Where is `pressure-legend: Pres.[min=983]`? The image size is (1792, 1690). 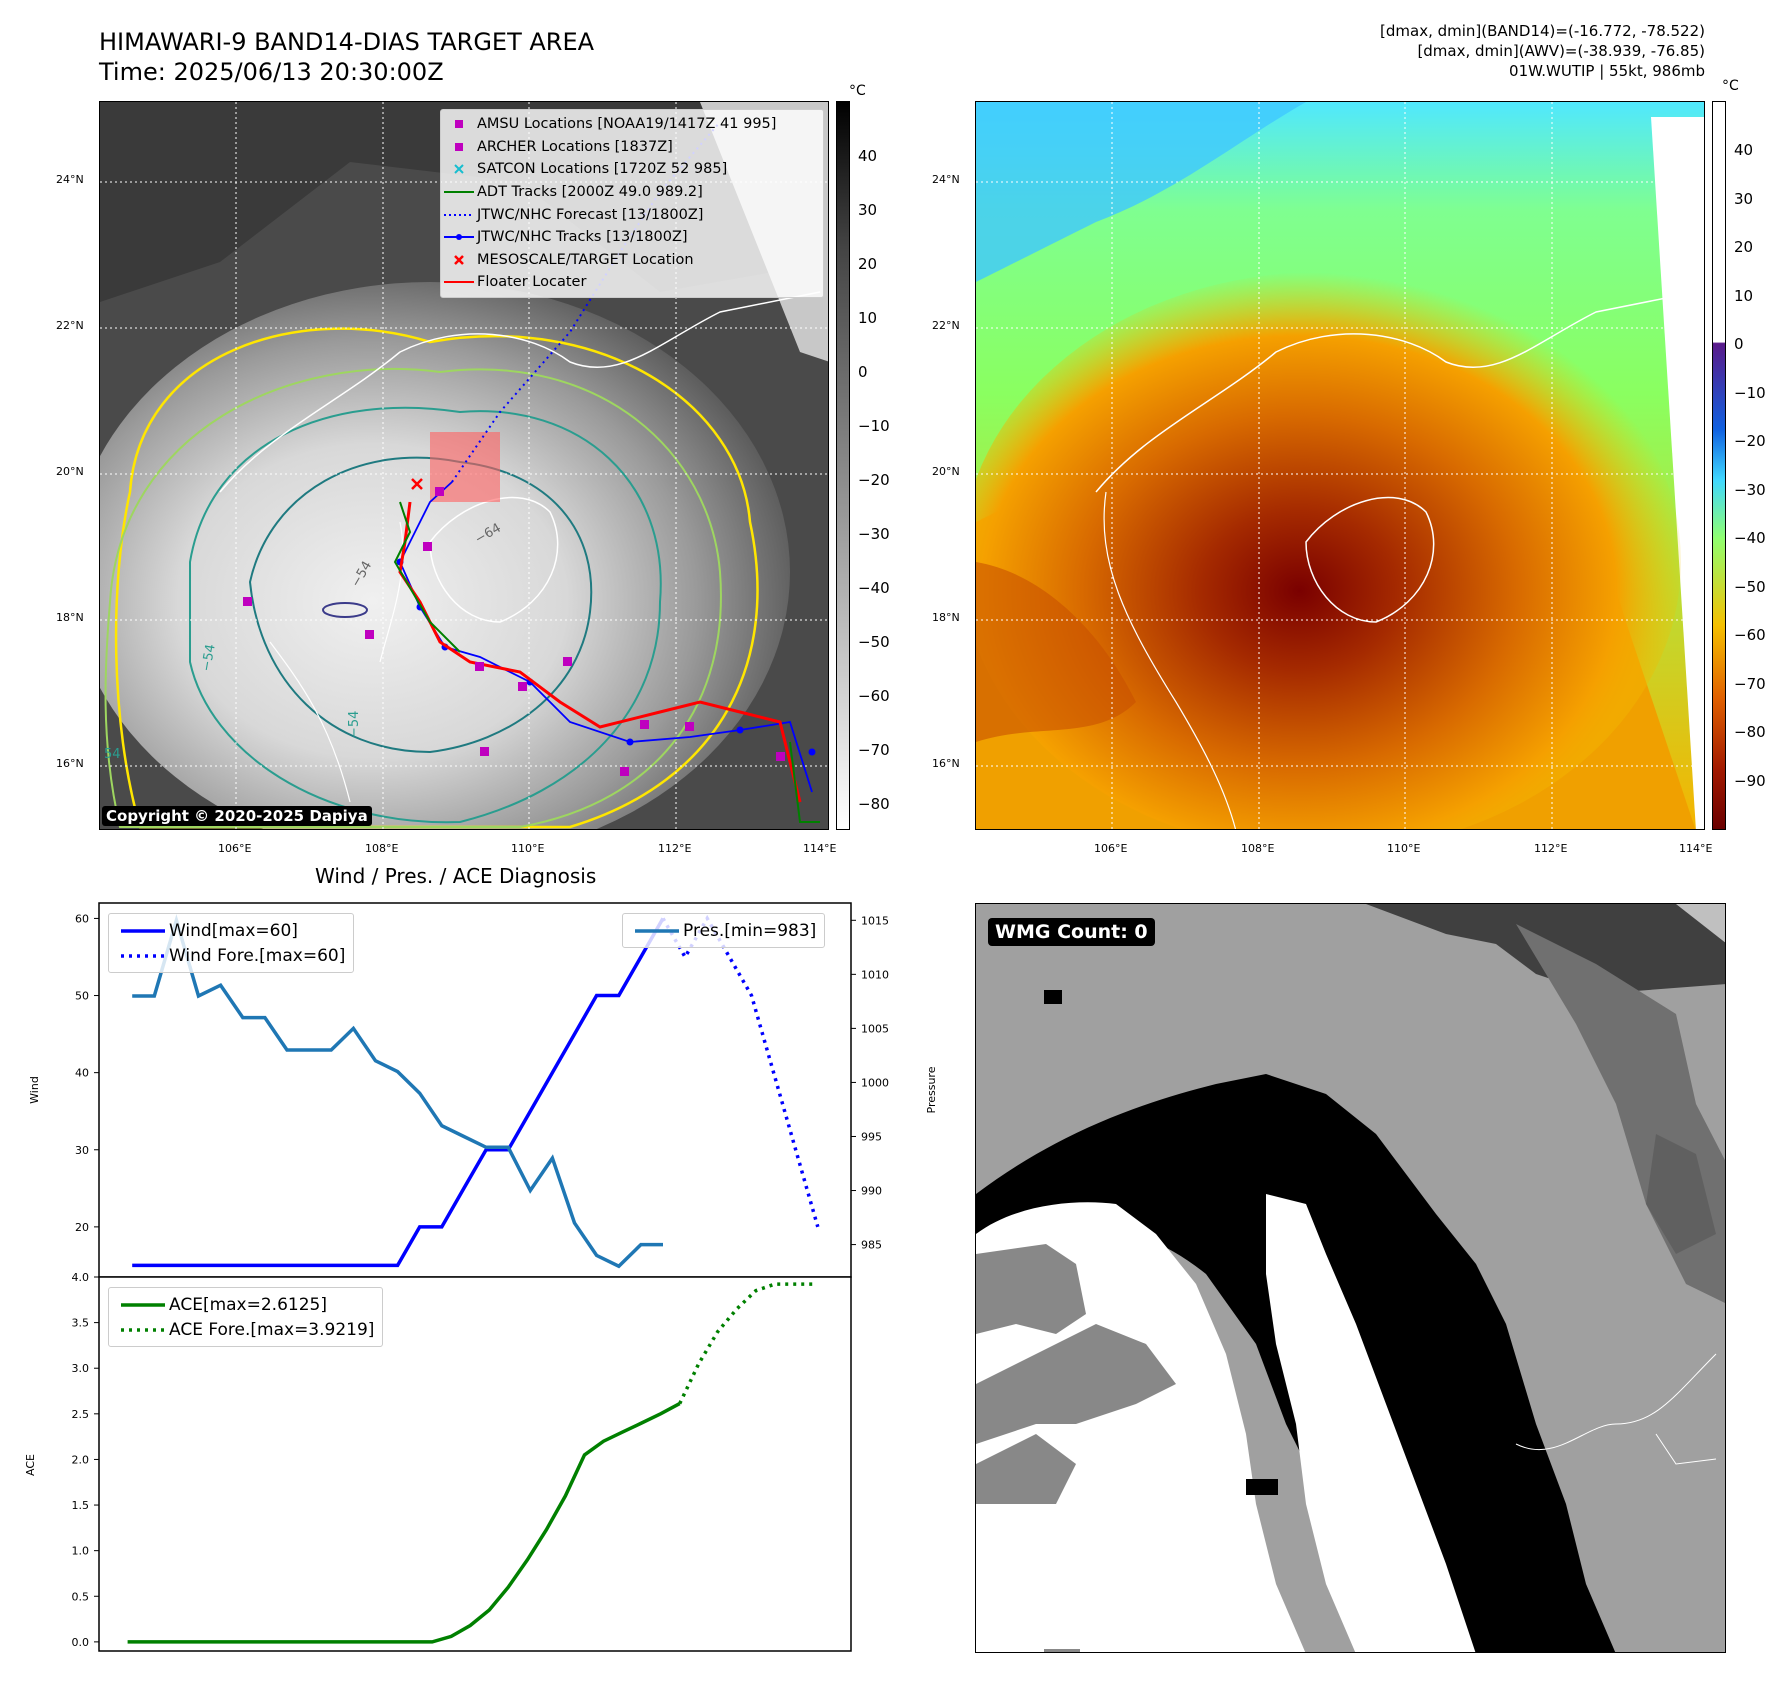
pressure-legend: Pres.[min=983] is located at coordinates (724, 930).